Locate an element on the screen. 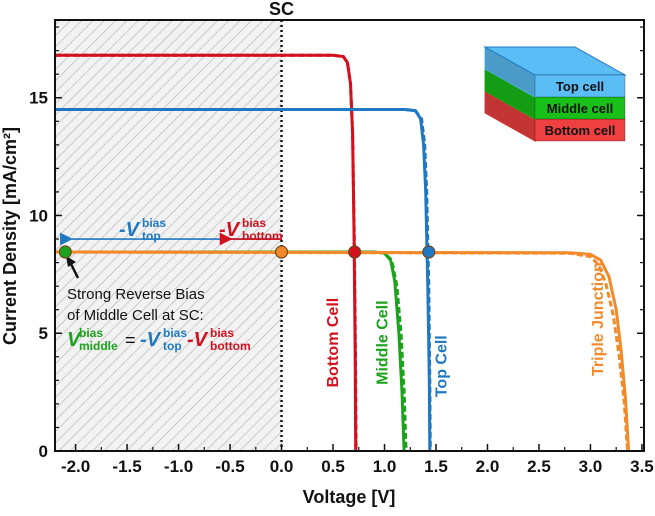 The height and width of the screenshot is (516, 655). y-axis-label: Current Density [mA/cm²] is located at coordinates (10, 236).